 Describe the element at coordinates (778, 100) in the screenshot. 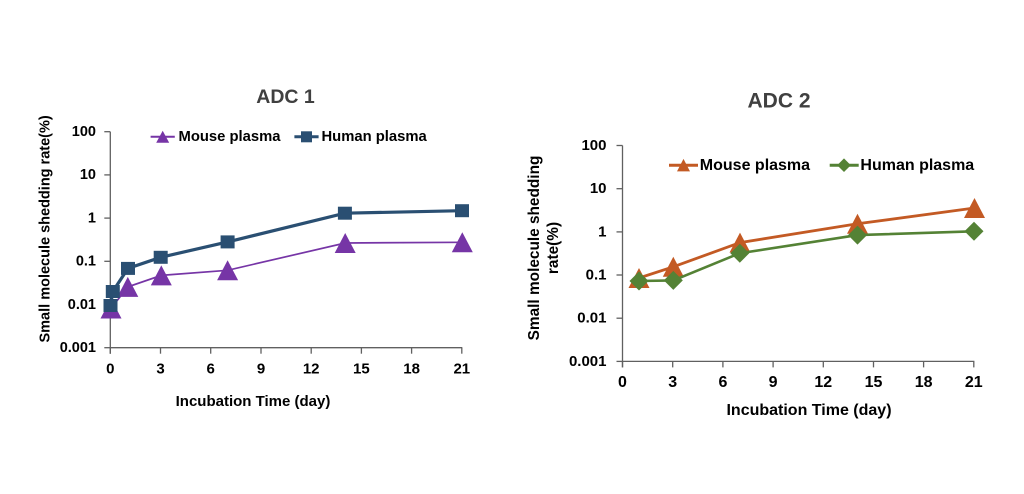

I see `svg-text: ADC 2` at that location.